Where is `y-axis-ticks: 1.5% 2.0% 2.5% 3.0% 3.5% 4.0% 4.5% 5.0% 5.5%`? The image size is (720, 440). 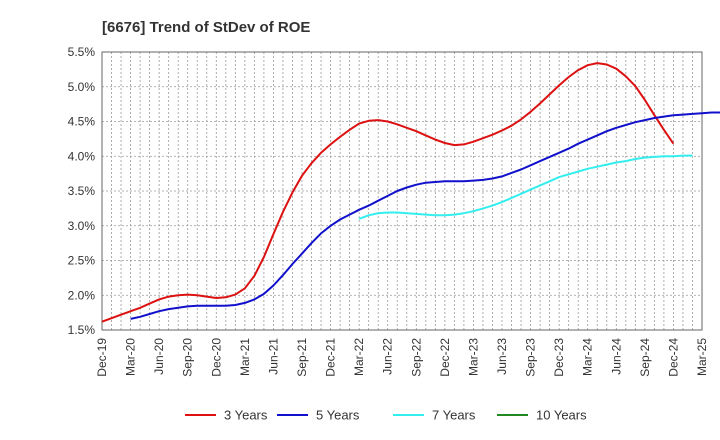
y-axis-ticks: 1.5% 2.0% 2.5% 3.0% 3.5% 4.0% 4.5% 5.0% 5.5% is located at coordinates (82, 191).